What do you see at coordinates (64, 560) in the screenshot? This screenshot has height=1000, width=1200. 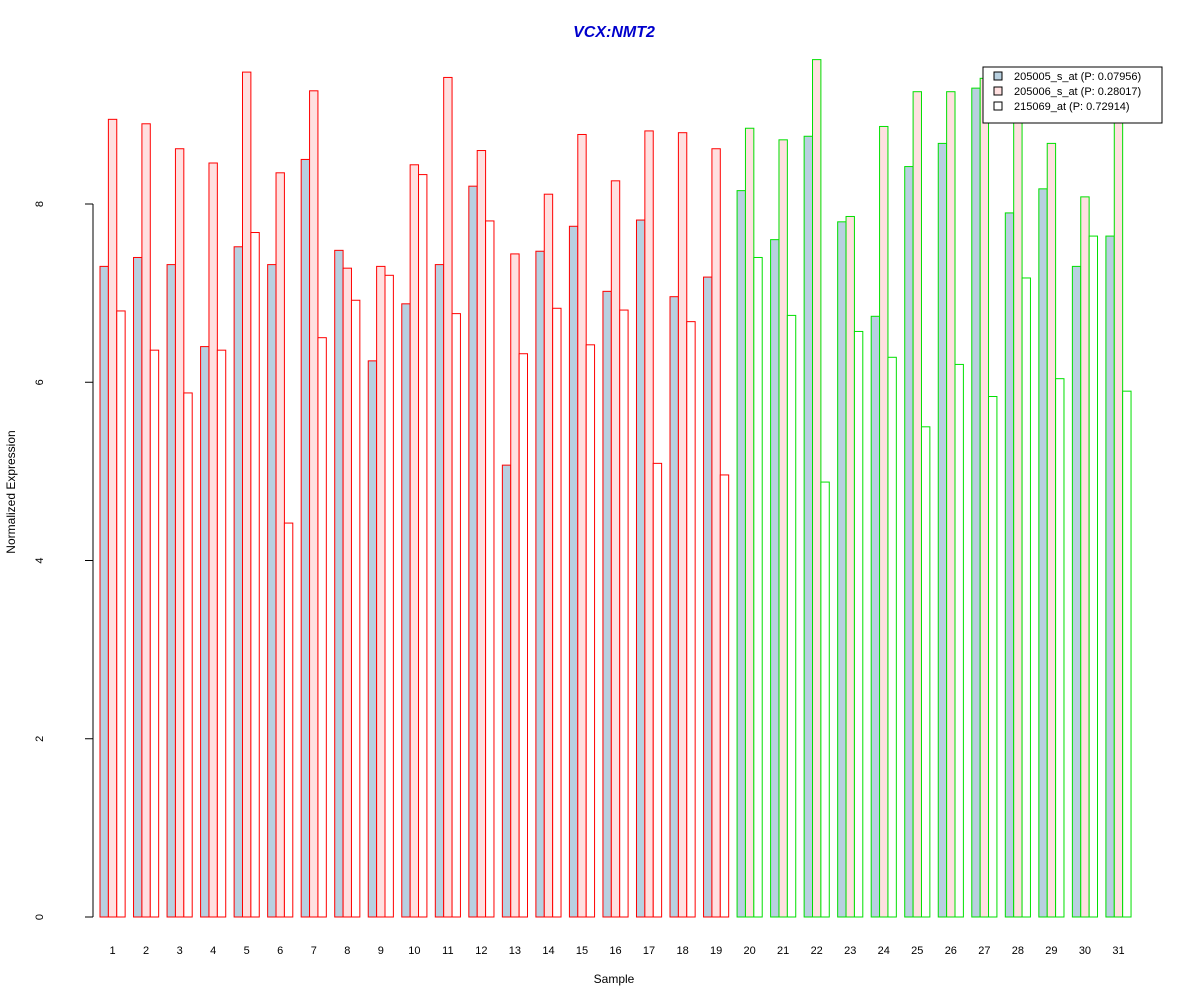 I see `y-axis: 0 2 4 6 8` at bounding box center [64, 560].